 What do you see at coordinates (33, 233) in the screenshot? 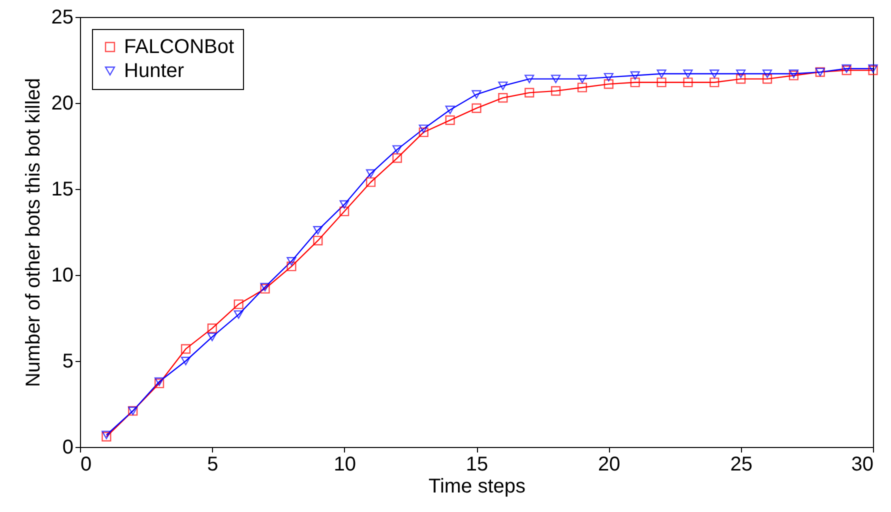
I see `y-axis-title: Number of other bots this bot killed` at bounding box center [33, 233].